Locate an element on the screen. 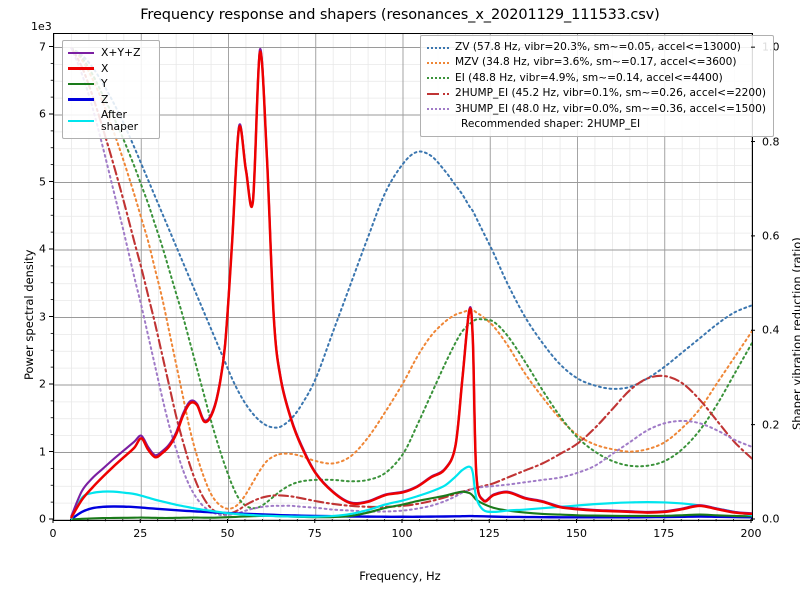 This screenshot has height=600, width=800. x-tick-label: 175 is located at coordinates (664, 533).